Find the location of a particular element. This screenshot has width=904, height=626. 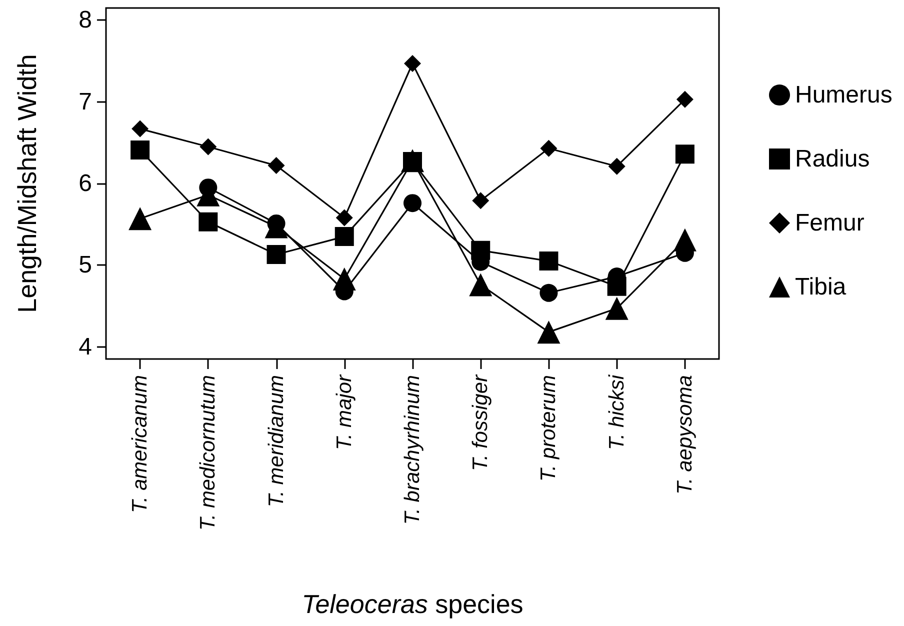

x-tick-label: T. major is located at coordinates (344, 412).